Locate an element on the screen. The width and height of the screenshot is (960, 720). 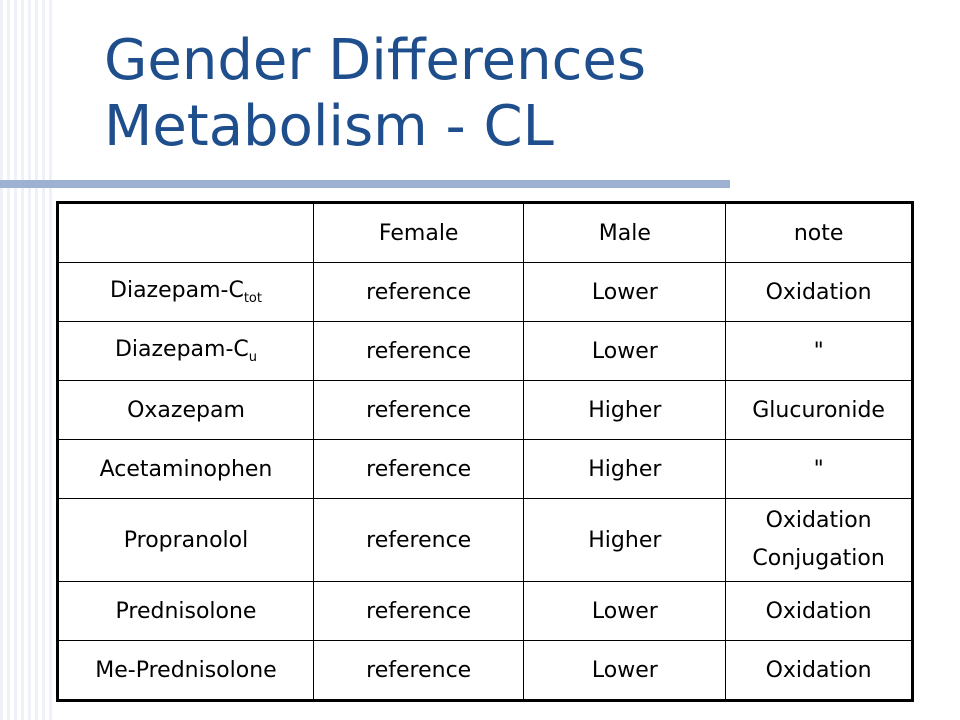
note-line: Conjugation is located at coordinates (818, 558).